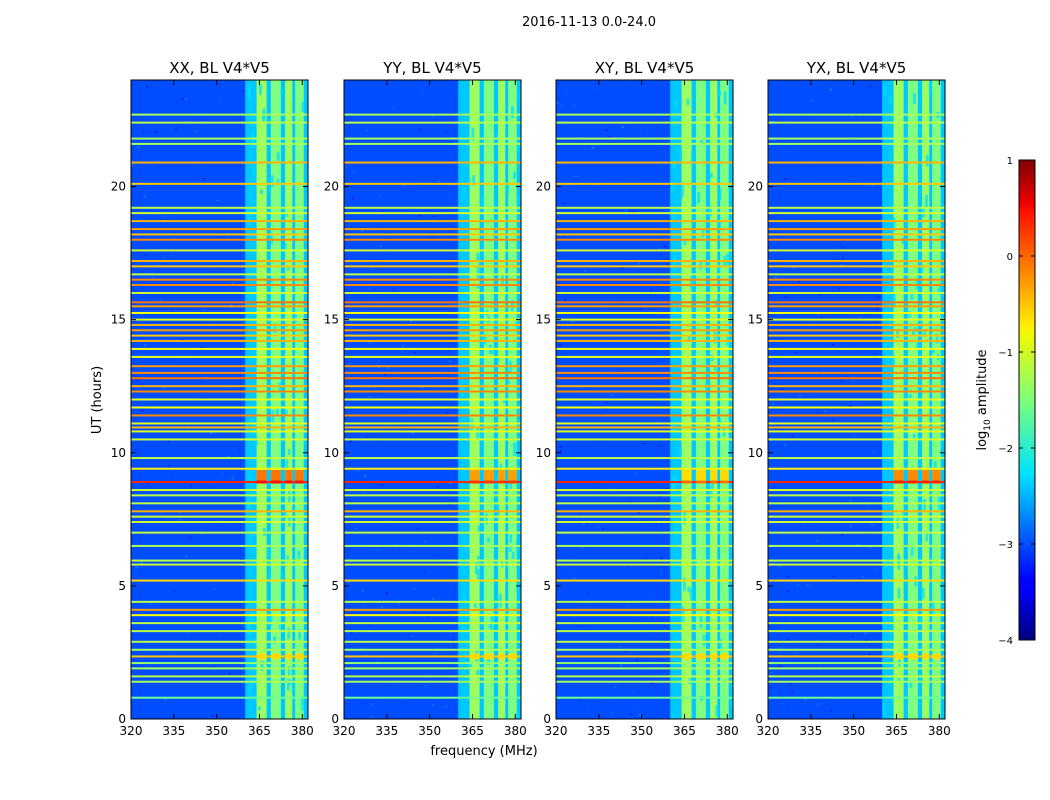  I want to click on y-tick-label: 15, so click(755, 320).